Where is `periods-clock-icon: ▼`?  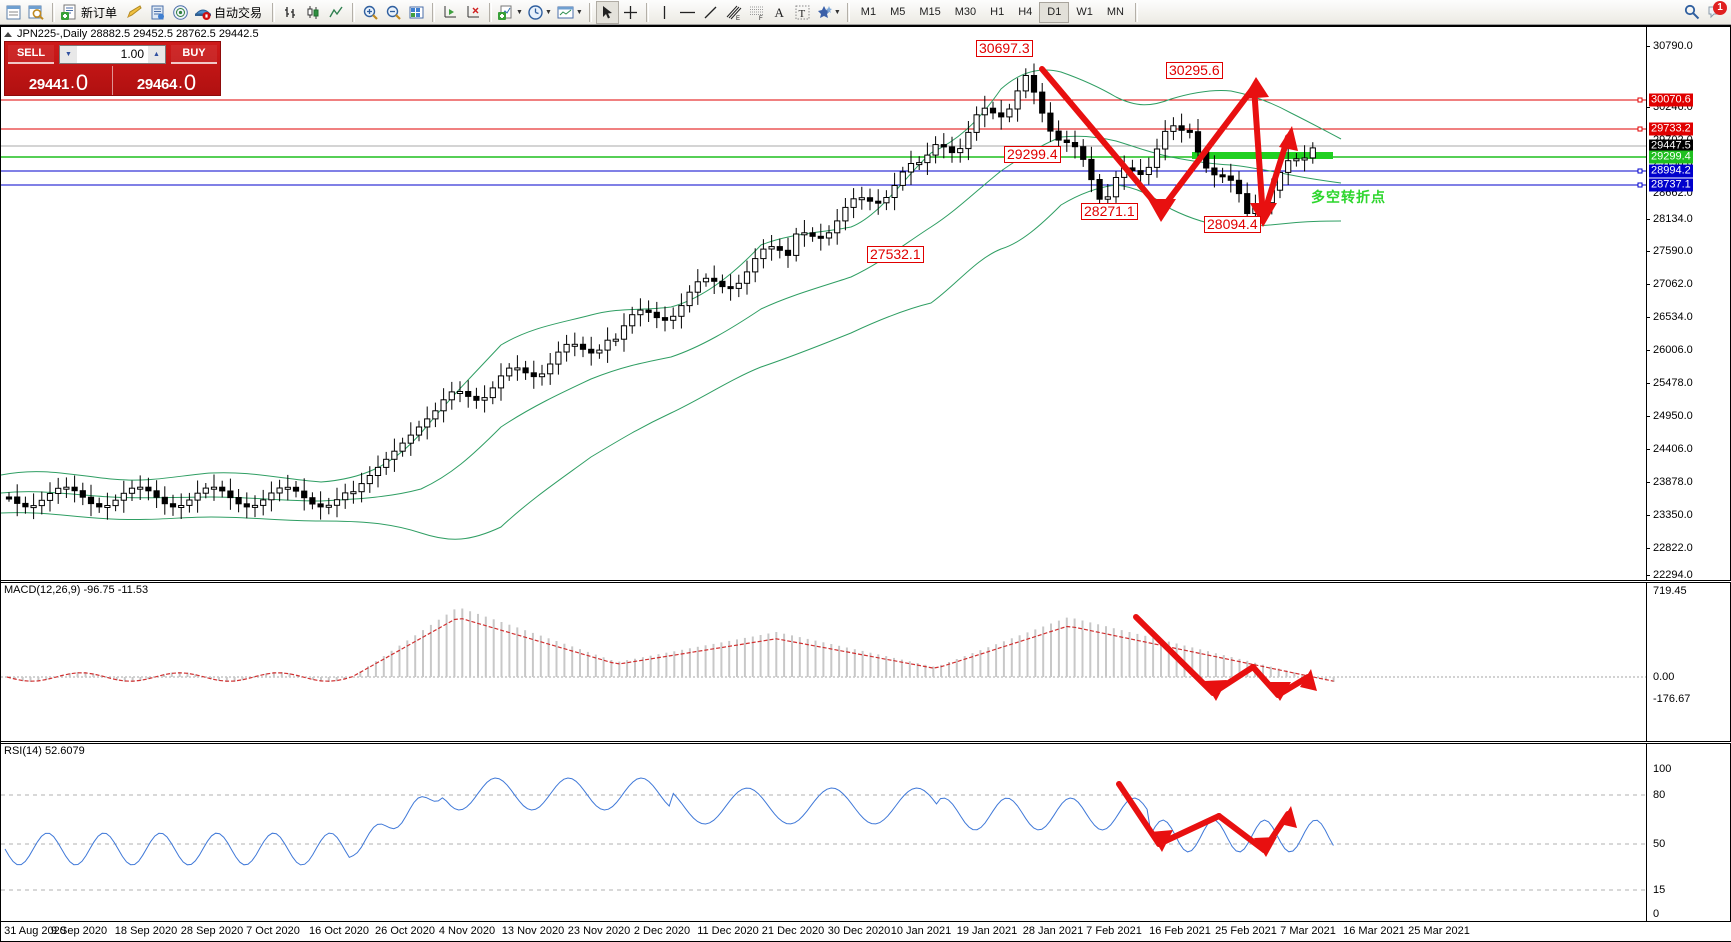
periods-clock-icon: ▼ is located at coordinates (539, 12).